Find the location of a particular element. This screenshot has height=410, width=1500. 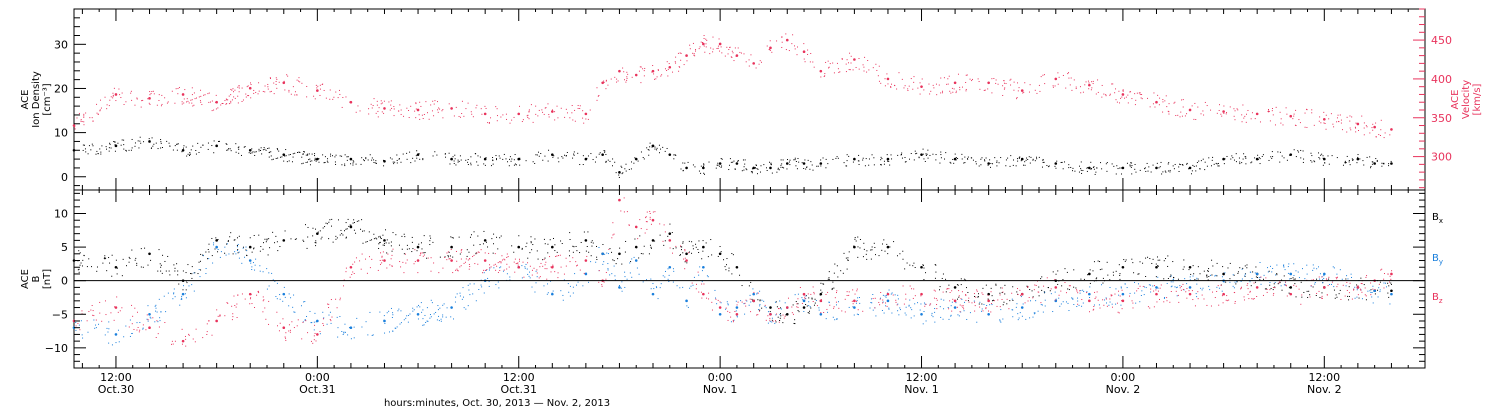

data-point-by is located at coordinates (686, 301).